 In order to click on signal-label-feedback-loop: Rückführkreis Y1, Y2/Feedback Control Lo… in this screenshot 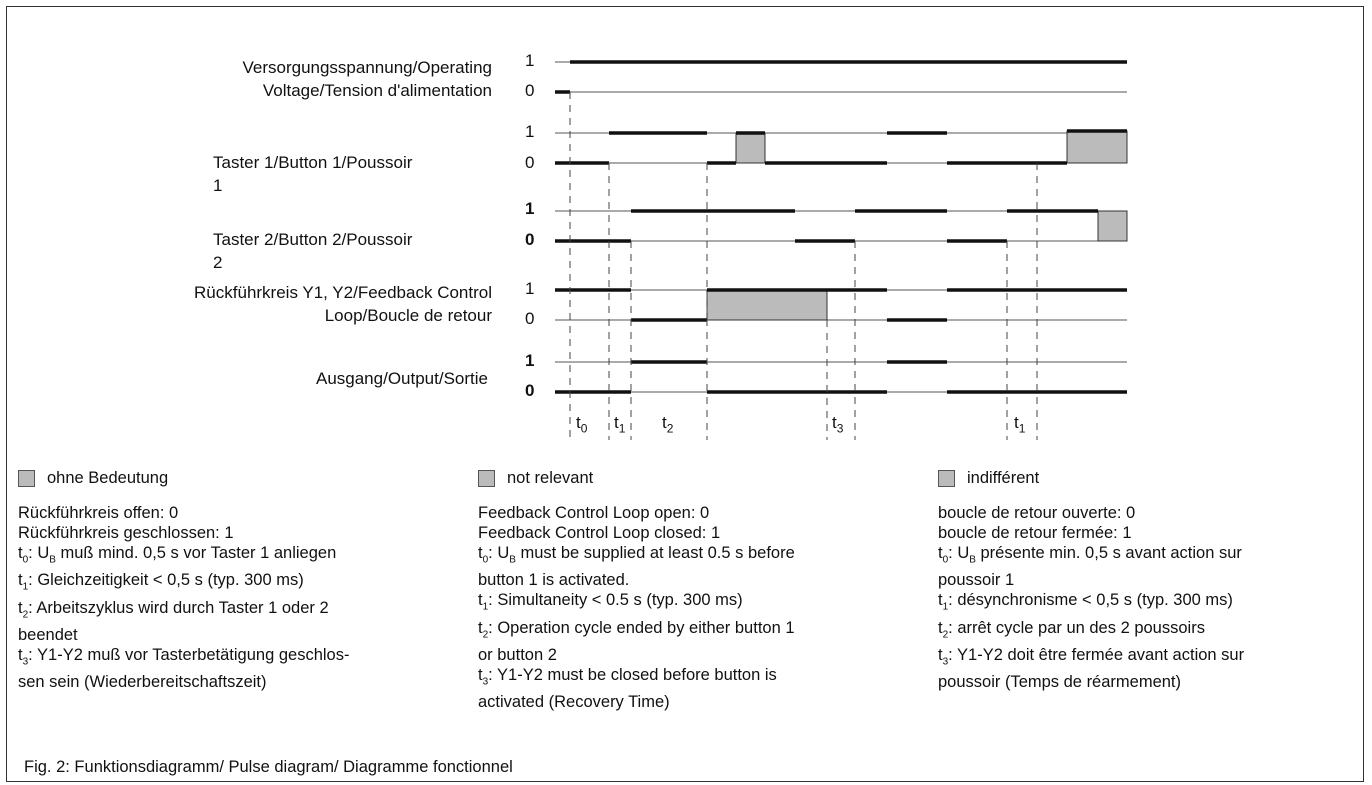, I will do `click(343, 304)`.